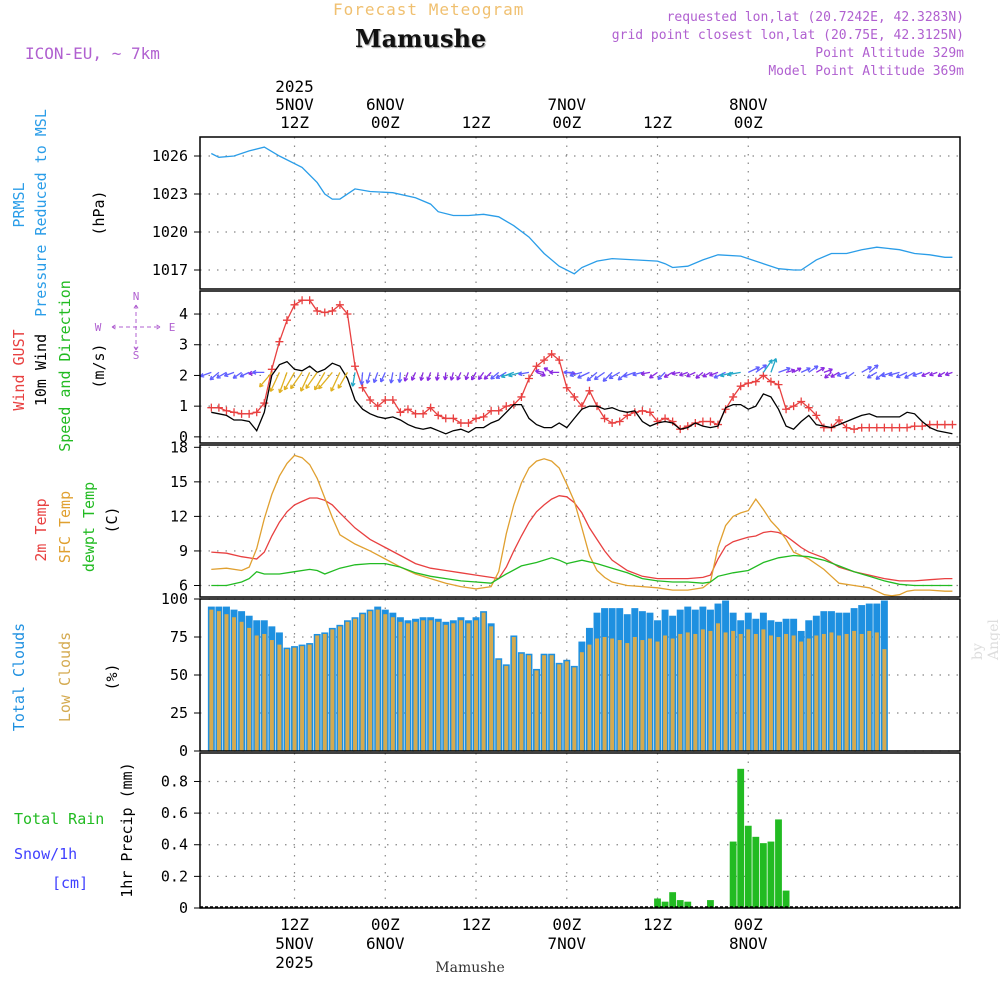 This screenshot has width=1000, height=1000. I want to click on wind-10m-label: 10m Wind, so click(41, 370).